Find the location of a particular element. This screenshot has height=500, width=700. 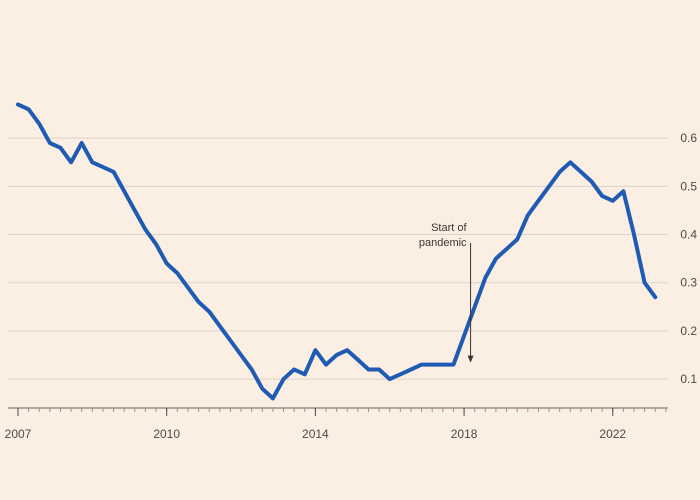

x-tick-label-1: 2010 is located at coordinates (166, 434).